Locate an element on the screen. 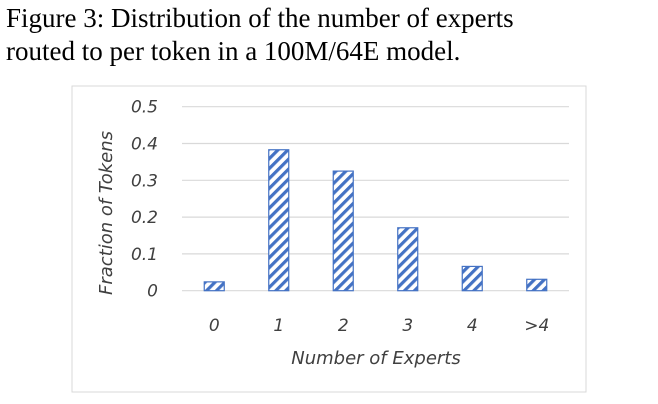  x-tick-label: 0 is located at coordinates (214, 326).